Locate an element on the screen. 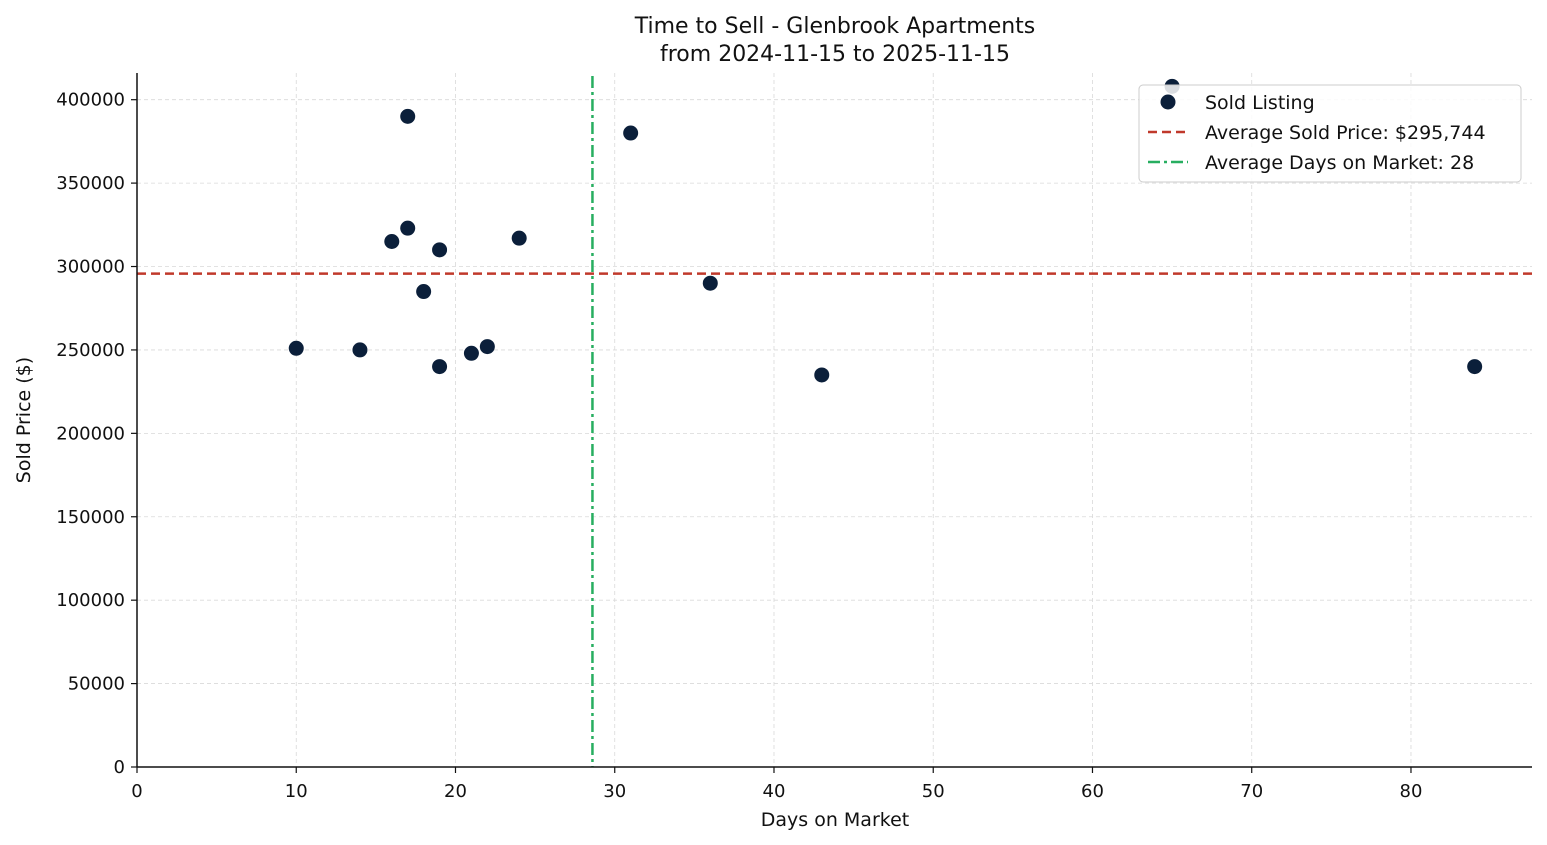 This screenshot has height=845, width=1547. legend-label-avg-days: Average Days on Market: 28 is located at coordinates (1339, 163).